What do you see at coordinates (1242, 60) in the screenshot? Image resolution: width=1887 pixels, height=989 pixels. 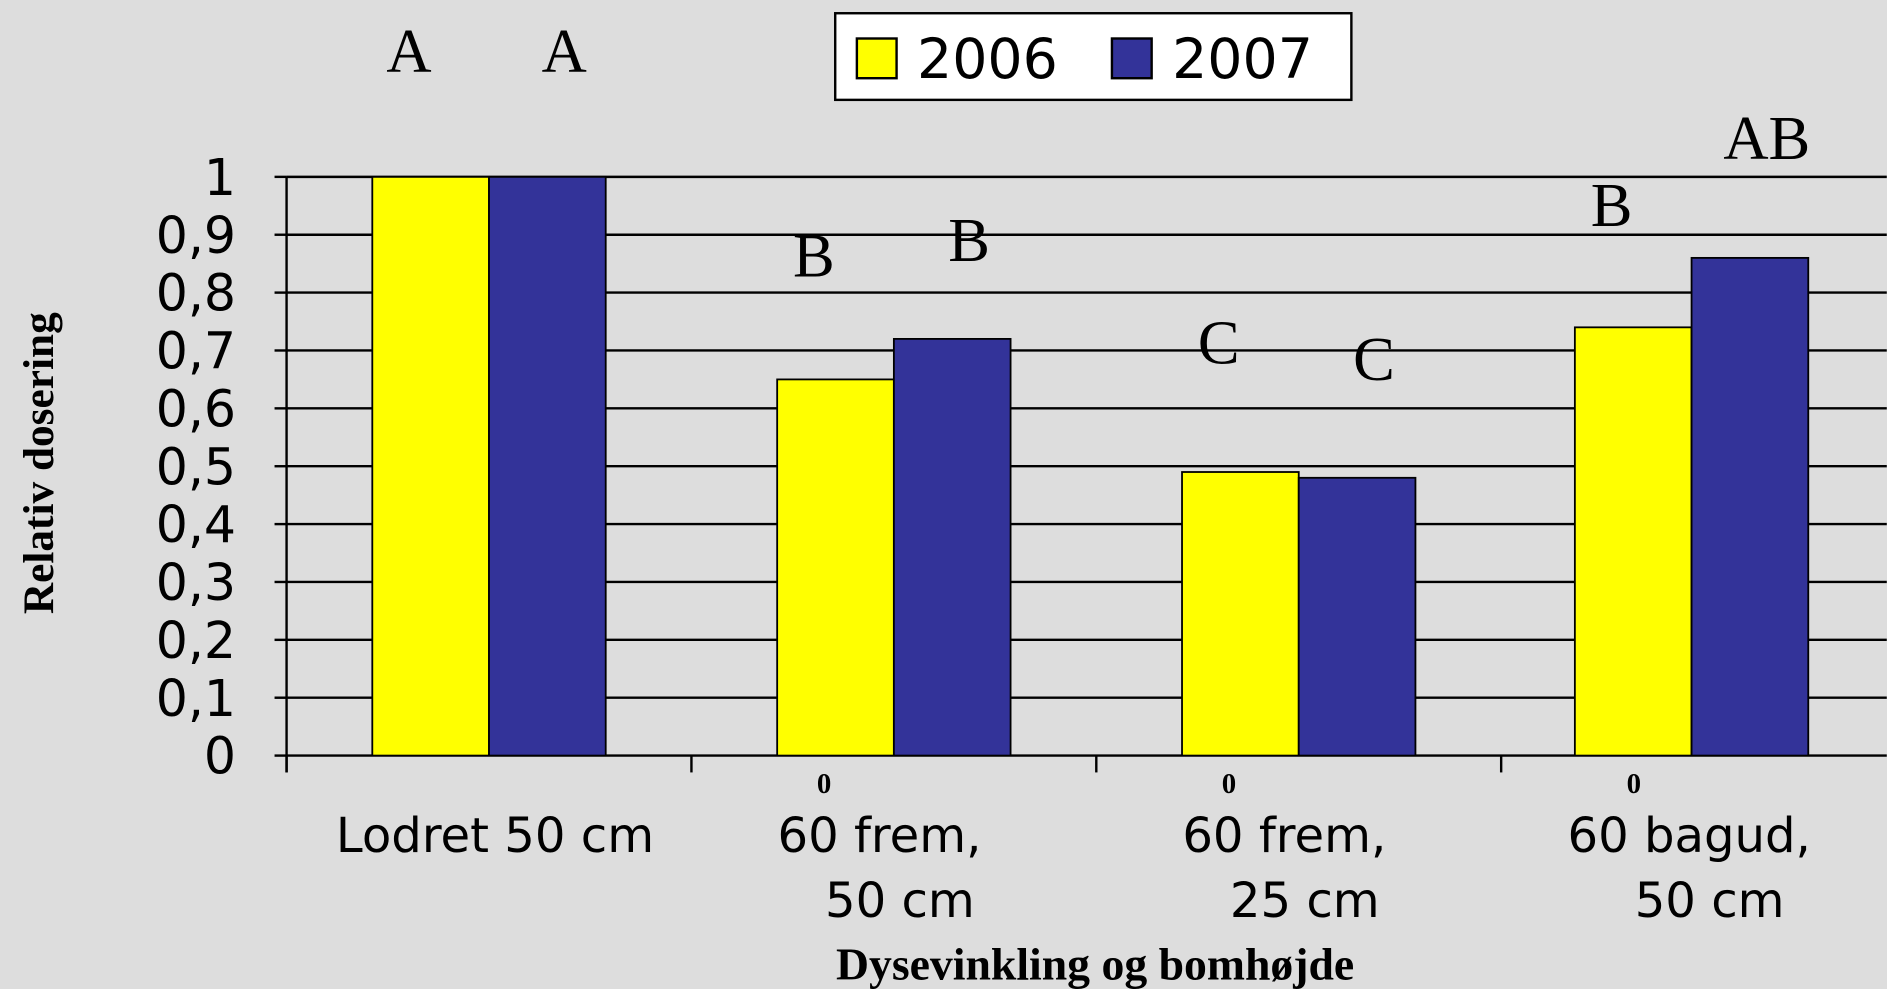 I see `legend-label: 2007` at bounding box center [1242, 60].